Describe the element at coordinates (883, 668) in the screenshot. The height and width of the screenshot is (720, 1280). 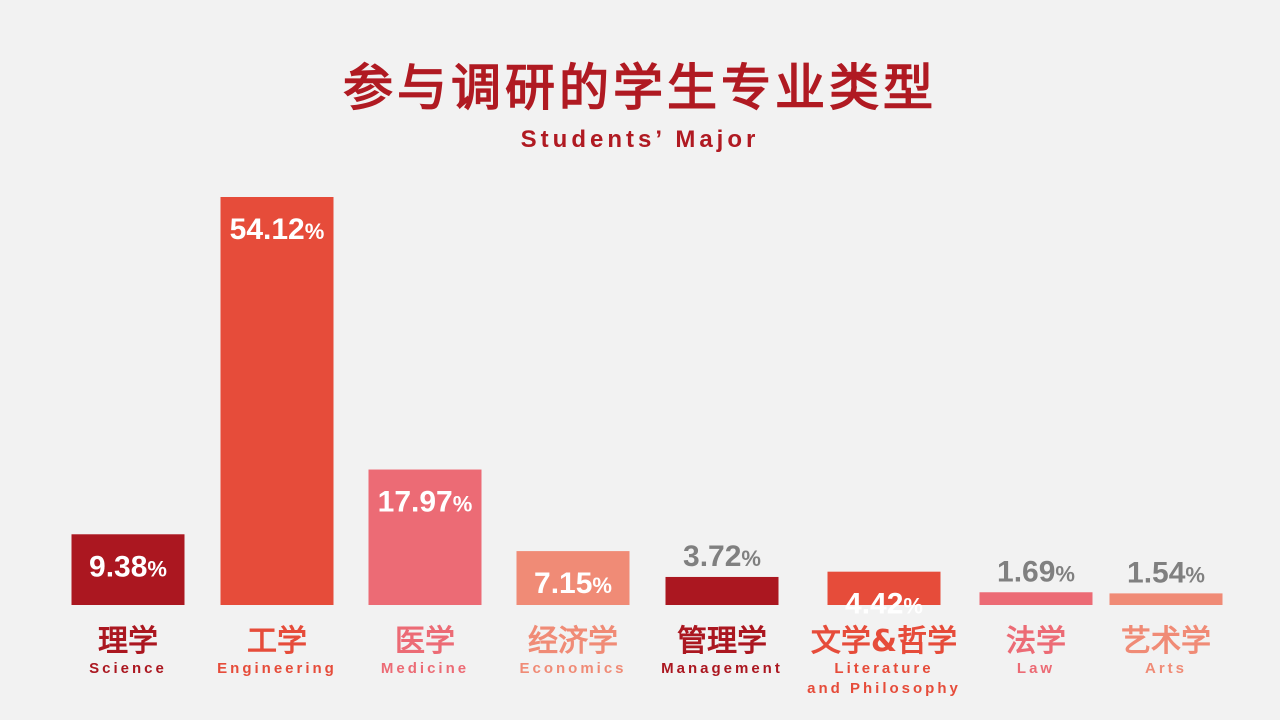
I see `category-label-en-5-0: Literature` at that location.